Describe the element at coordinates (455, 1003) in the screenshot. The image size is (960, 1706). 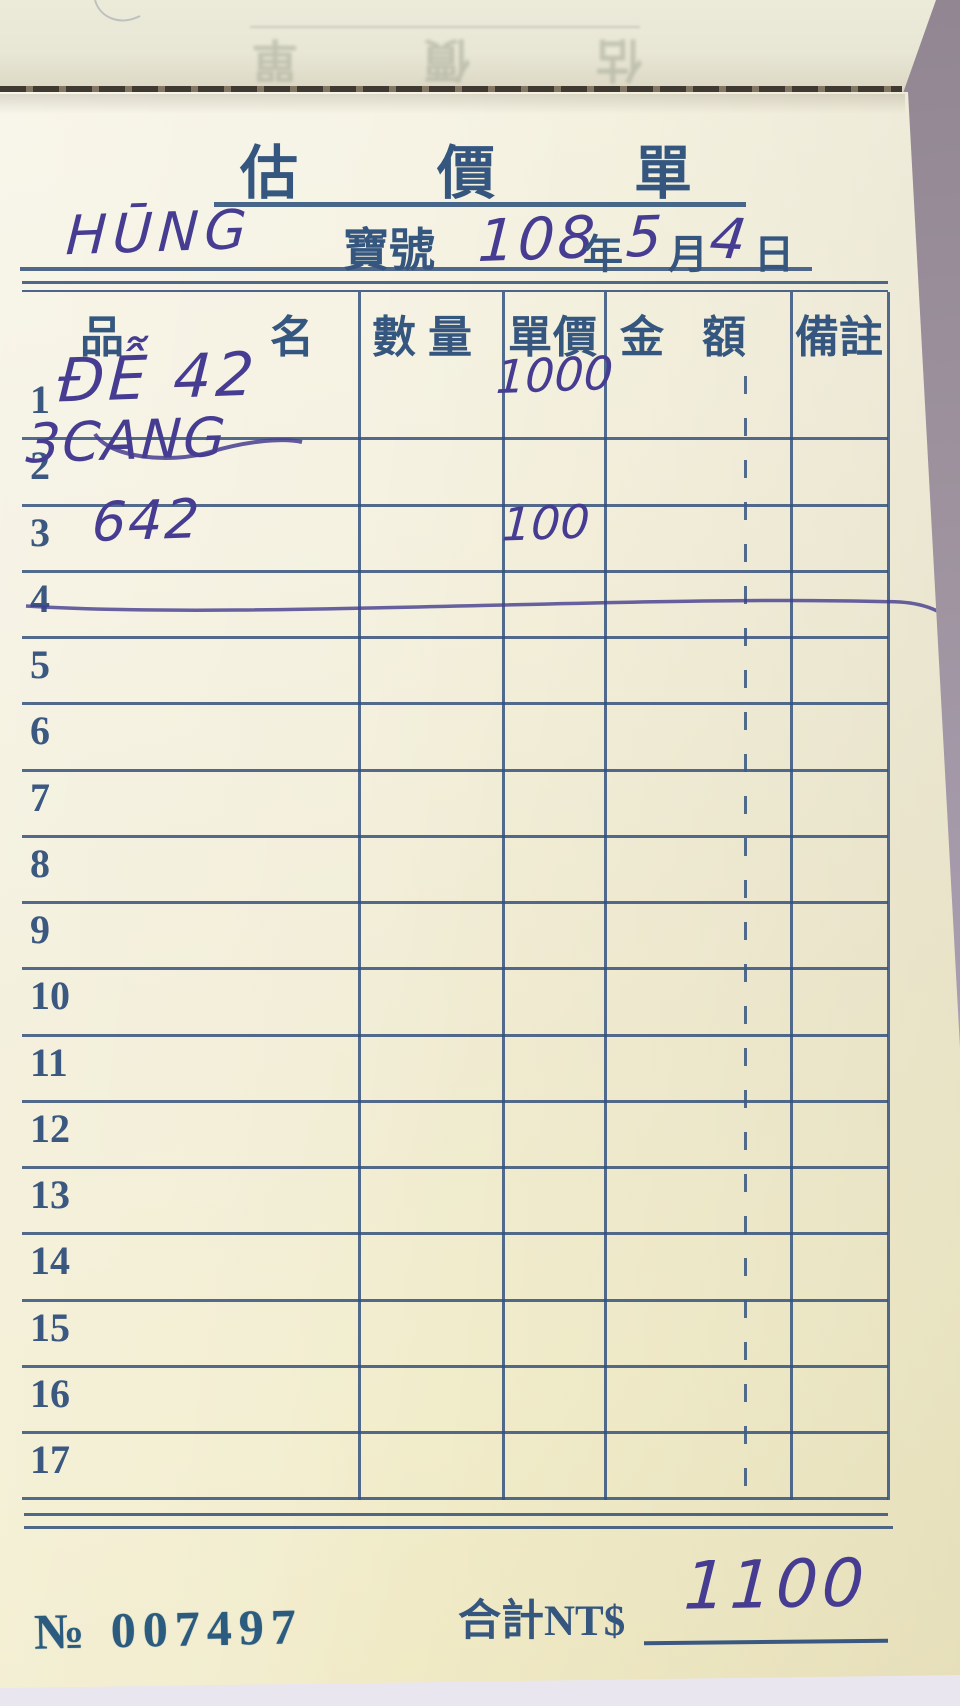
I see `table-row: 10` at that location.